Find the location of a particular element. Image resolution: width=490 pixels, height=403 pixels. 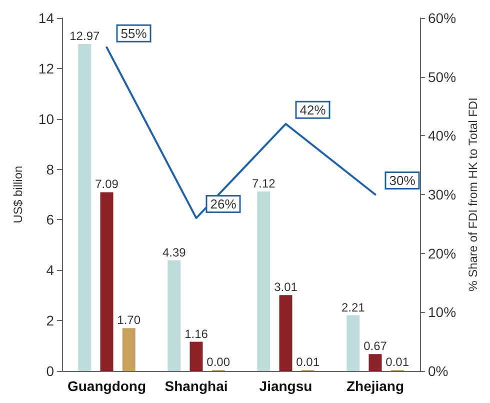

data-label: 7.12 is located at coordinates (264, 183).